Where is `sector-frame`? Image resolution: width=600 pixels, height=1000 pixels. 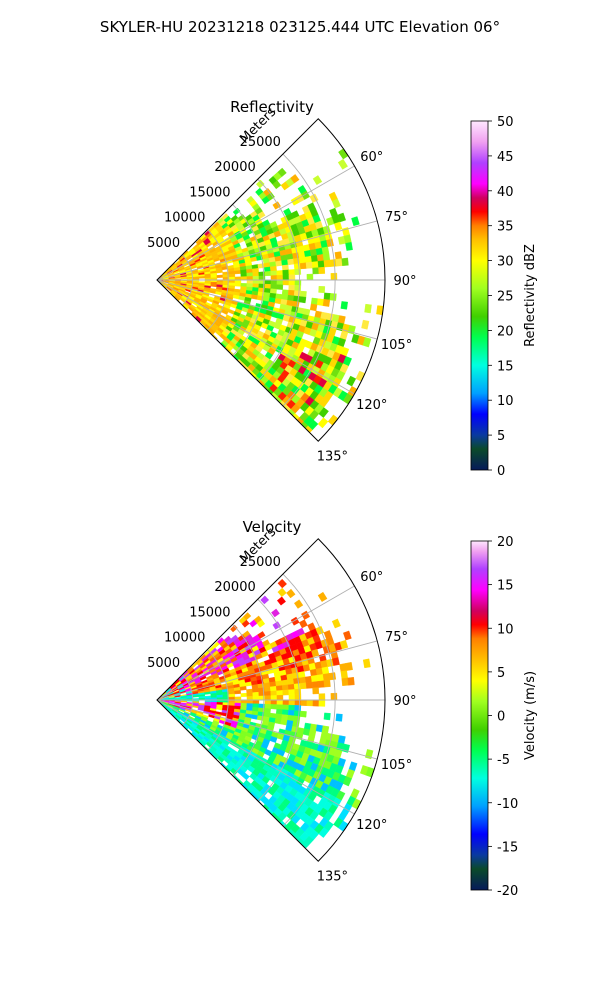
sector-frame is located at coordinates (271, 700).